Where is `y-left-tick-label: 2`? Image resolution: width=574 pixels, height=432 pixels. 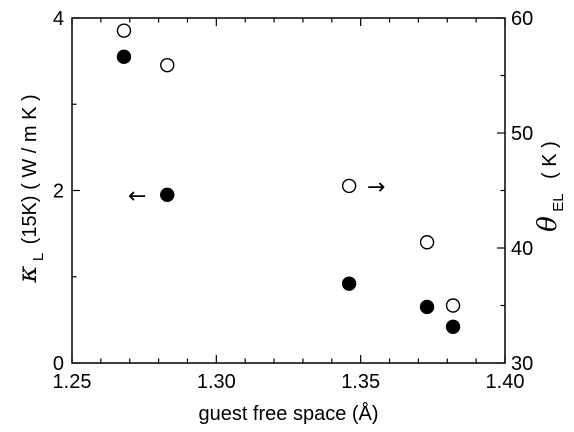
y-left-tick-label: 2 is located at coordinates (58, 192).